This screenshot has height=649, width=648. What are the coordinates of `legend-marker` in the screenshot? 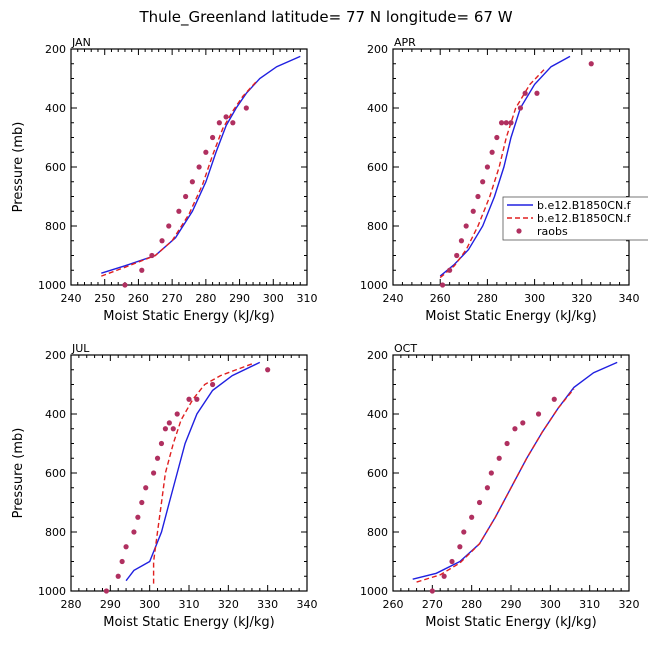 It's located at (519, 231).